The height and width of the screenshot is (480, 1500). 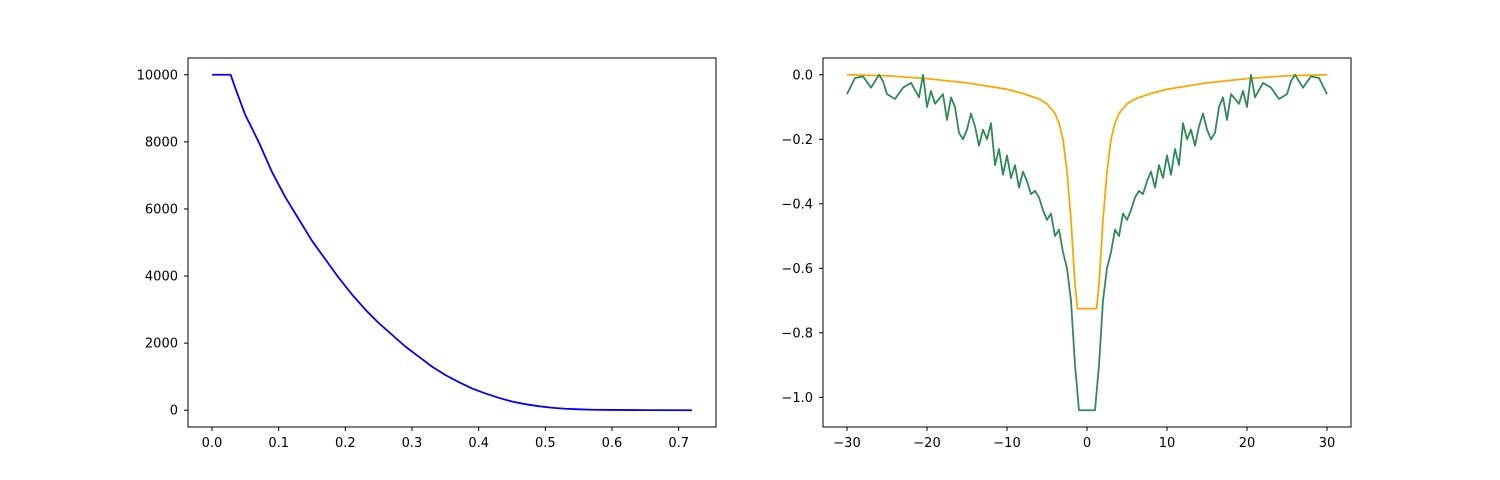 I want to click on y-tick-label: 2000, so click(x=161, y=344).